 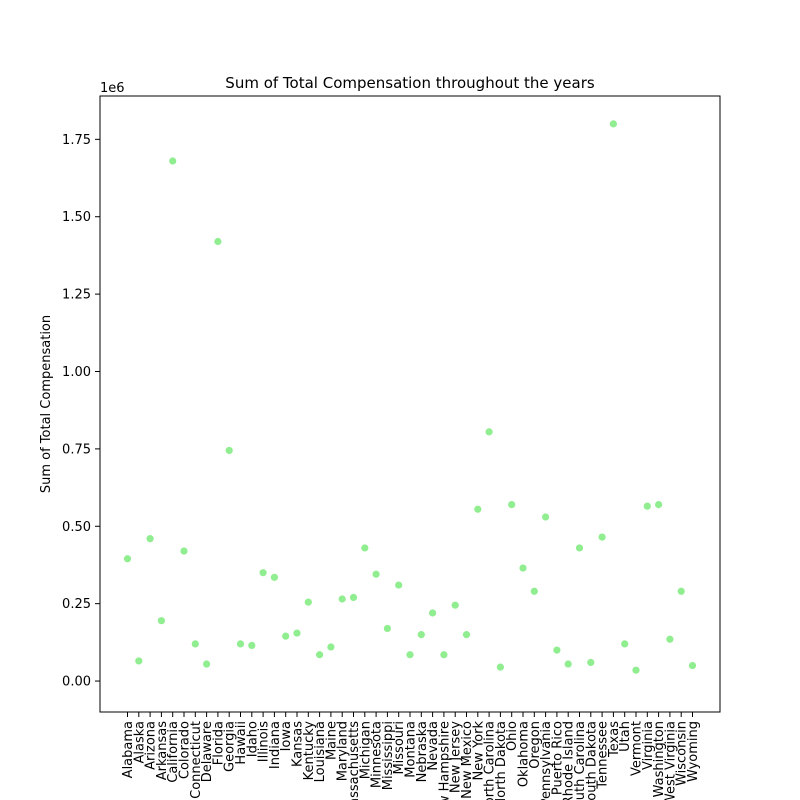 What do you see at coordinates (648, 745) in the screenshot?
I see `x-tick-label: Virginia` at bounding box center [648, 745].